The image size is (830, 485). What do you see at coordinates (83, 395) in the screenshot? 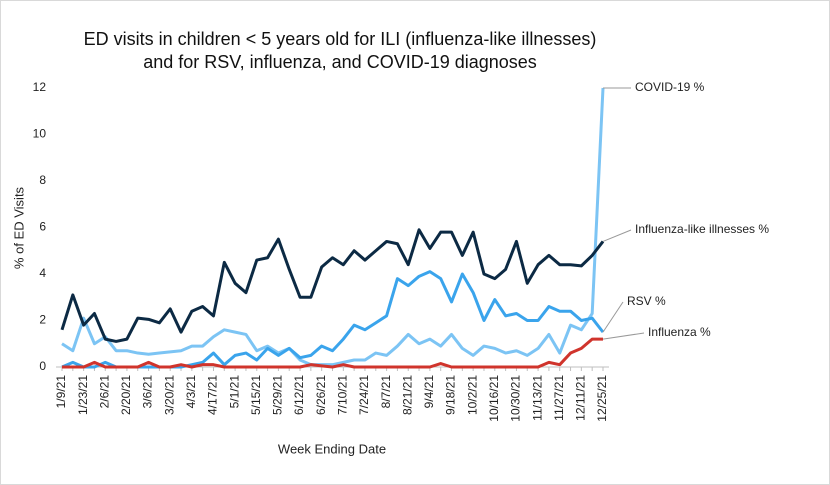
I see `x-tick-label: 1/23/21` at bounding box center [83, 395].